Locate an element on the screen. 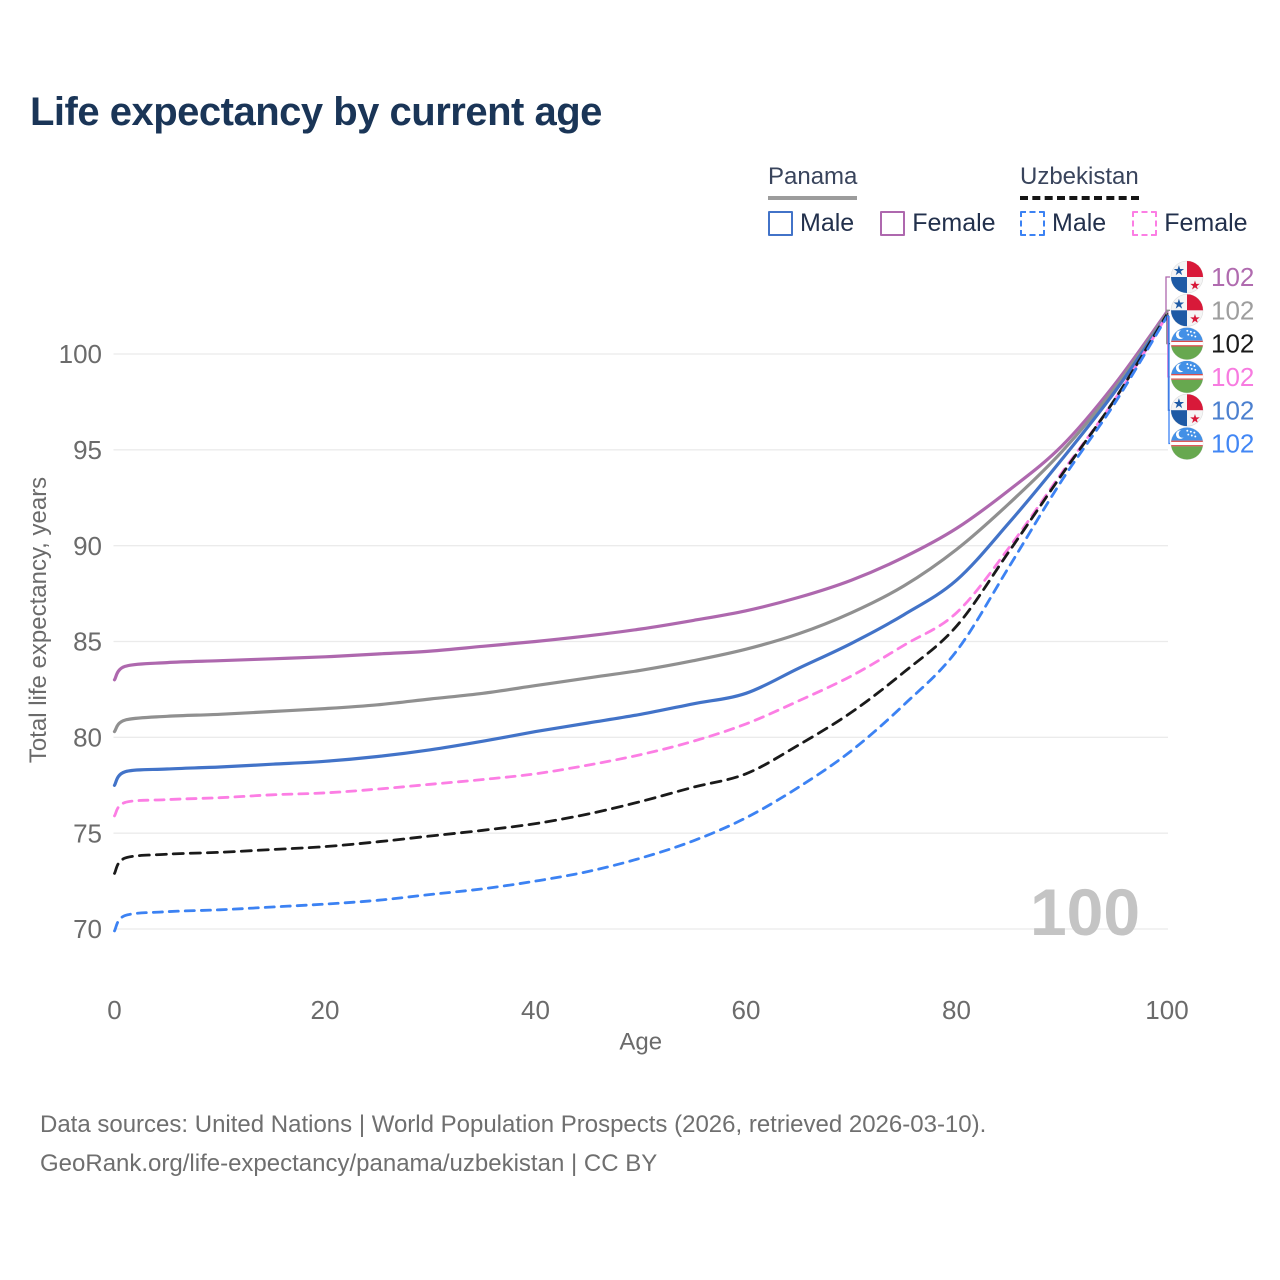  legend-row-uzbekistan: Male Female is located at coordinates (1134, 223).